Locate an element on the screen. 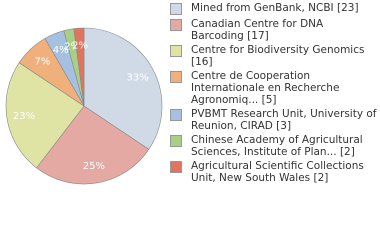  slice-label: 23% is located at coordinates (24, 116).